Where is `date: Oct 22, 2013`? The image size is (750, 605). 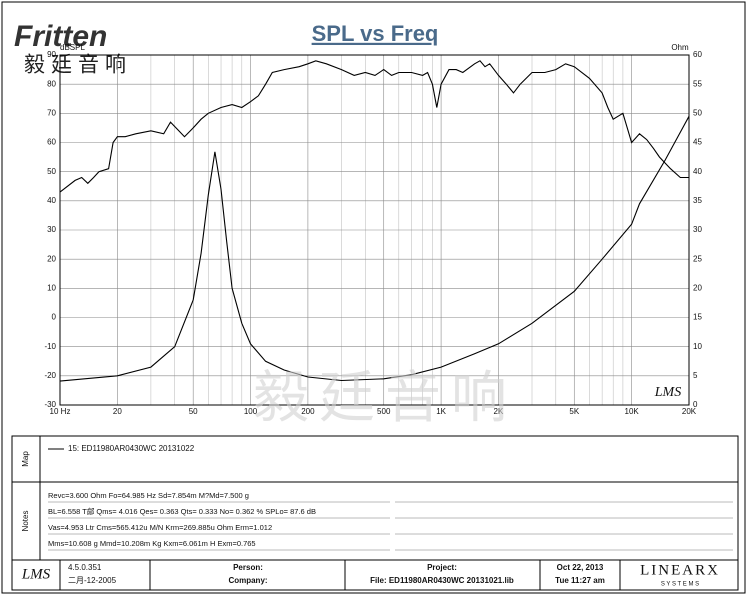
date: Oct 22, 2013 is located at coordinates (580, 567).